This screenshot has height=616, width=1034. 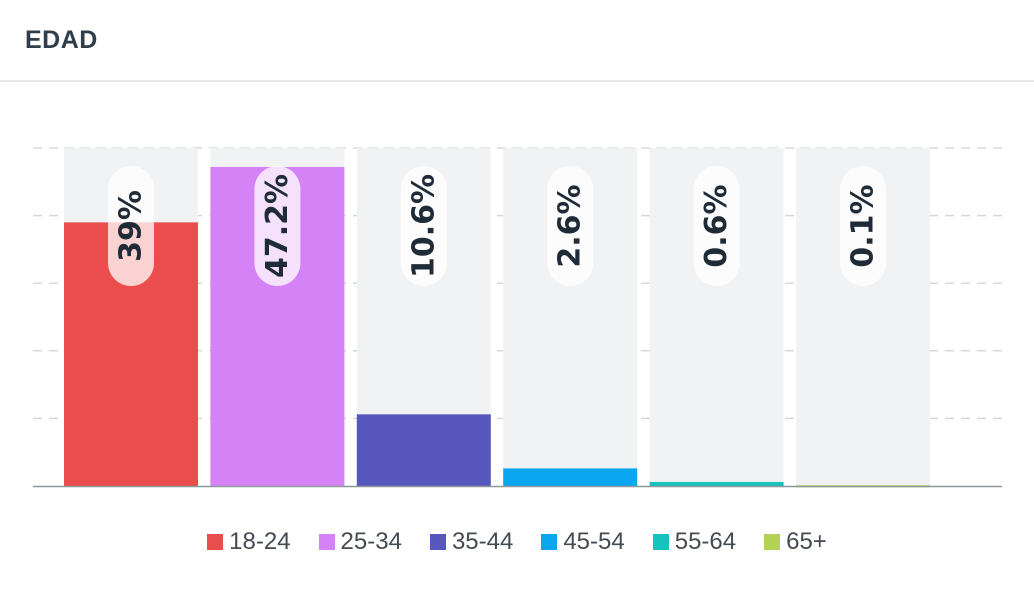 What do you see at coordinates (517, 41) in the screenshot?
I see `card-header: EDAD` at bounding box center [517, 41].